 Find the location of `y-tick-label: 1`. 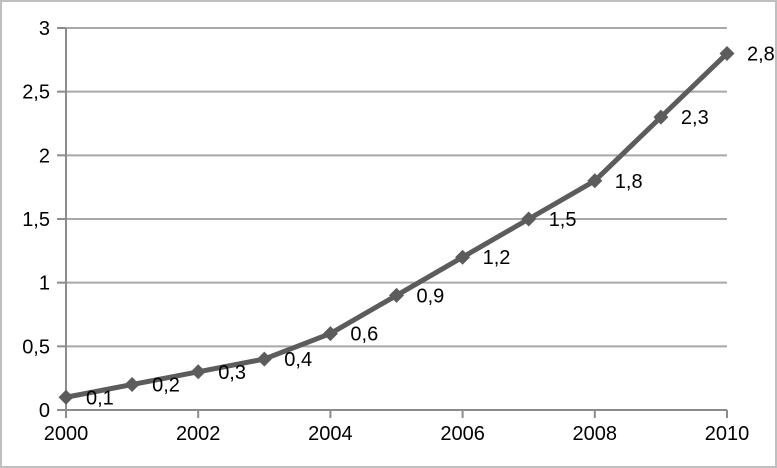

y-tick-label: 1 is located at coordinates (44, 284).